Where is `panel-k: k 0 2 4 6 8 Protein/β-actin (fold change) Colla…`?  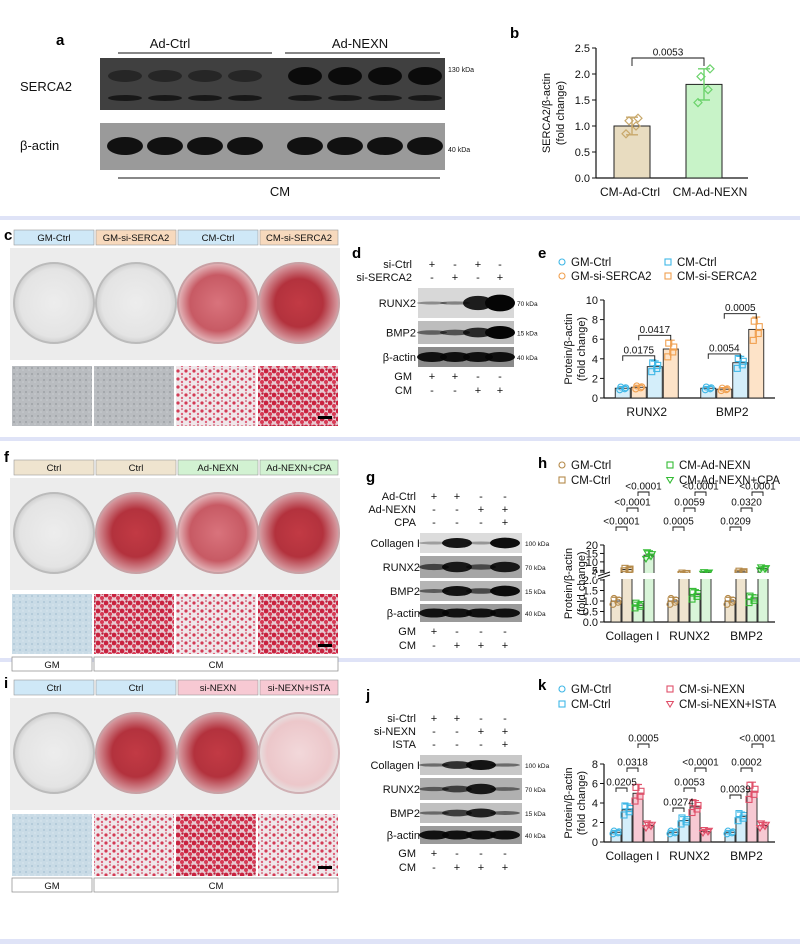
panel-k: k 0 2 4 6 8 Protein/β-actin (fold change) Colla… is located at coordinates (657, 770).